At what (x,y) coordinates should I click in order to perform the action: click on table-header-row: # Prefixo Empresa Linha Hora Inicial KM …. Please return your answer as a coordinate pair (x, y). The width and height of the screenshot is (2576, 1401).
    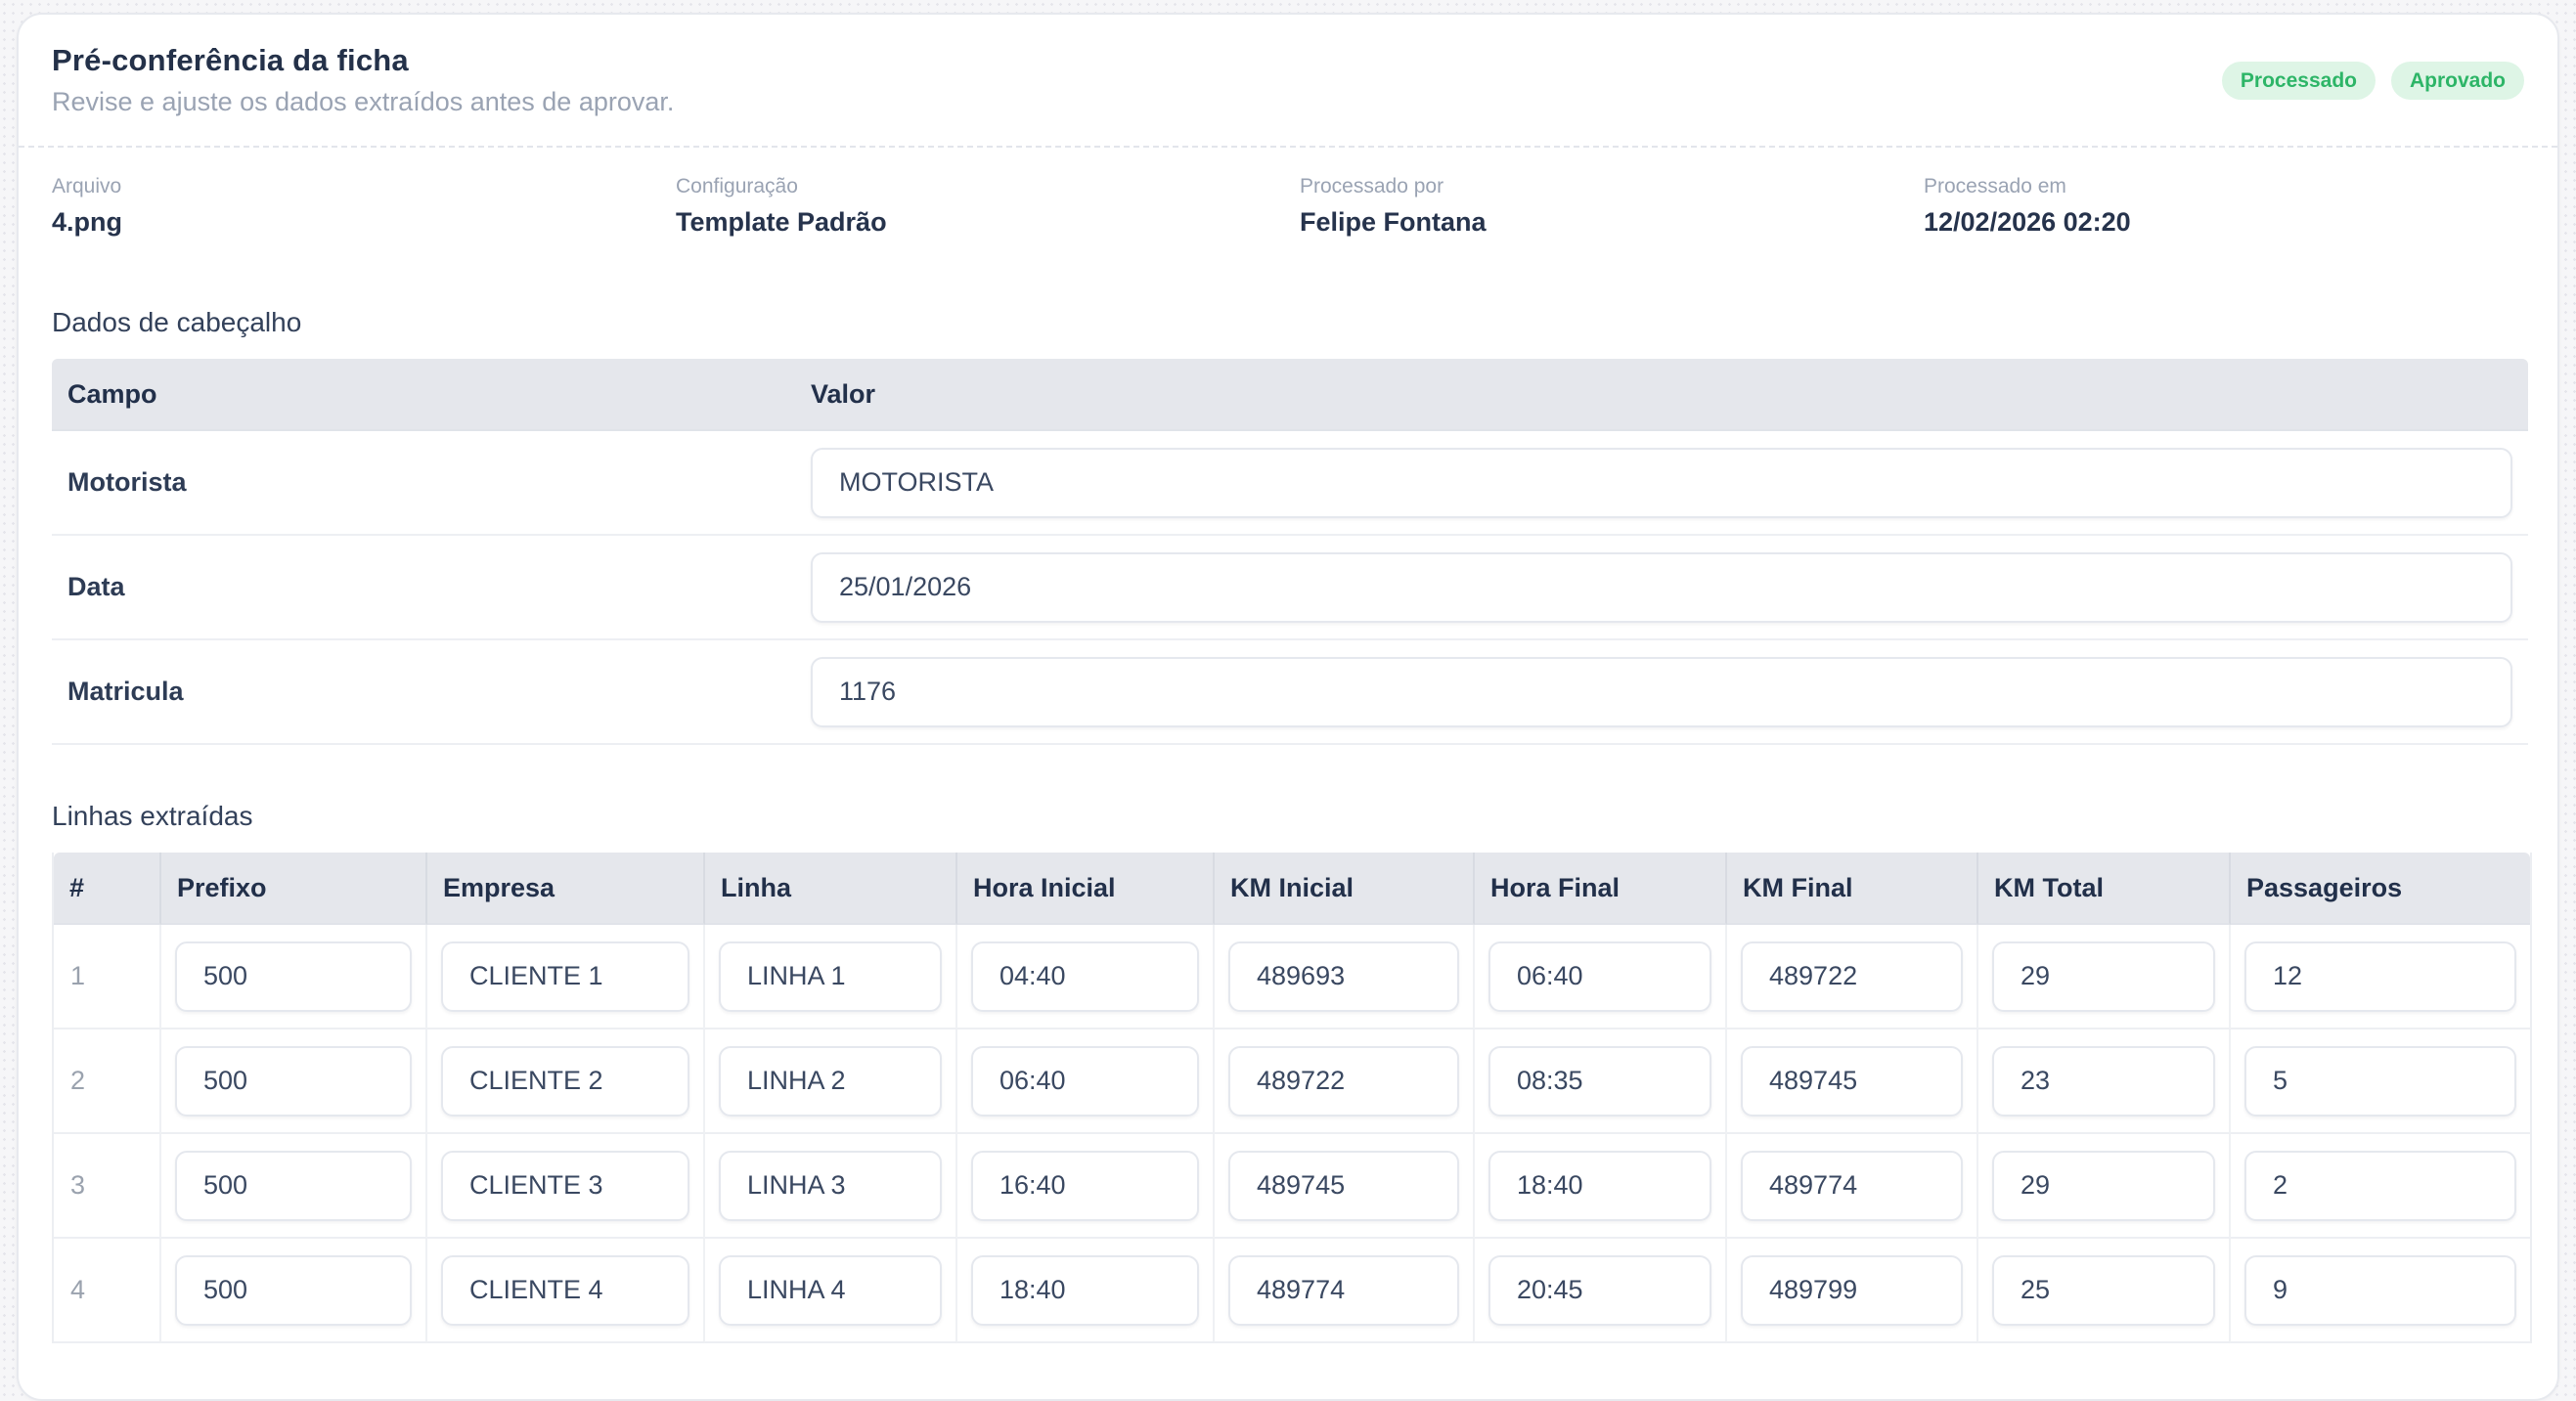
    Looking at the image, I should click on (1292, 889).